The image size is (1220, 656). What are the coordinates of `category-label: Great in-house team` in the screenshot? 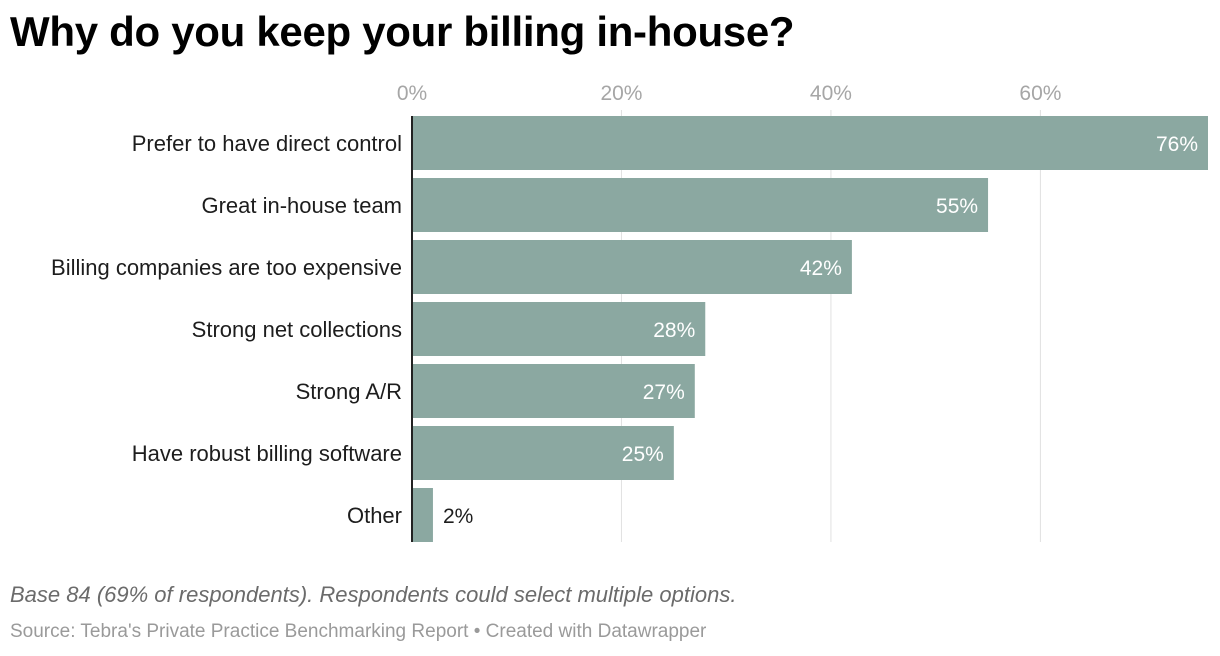 It's located at (301, 205).